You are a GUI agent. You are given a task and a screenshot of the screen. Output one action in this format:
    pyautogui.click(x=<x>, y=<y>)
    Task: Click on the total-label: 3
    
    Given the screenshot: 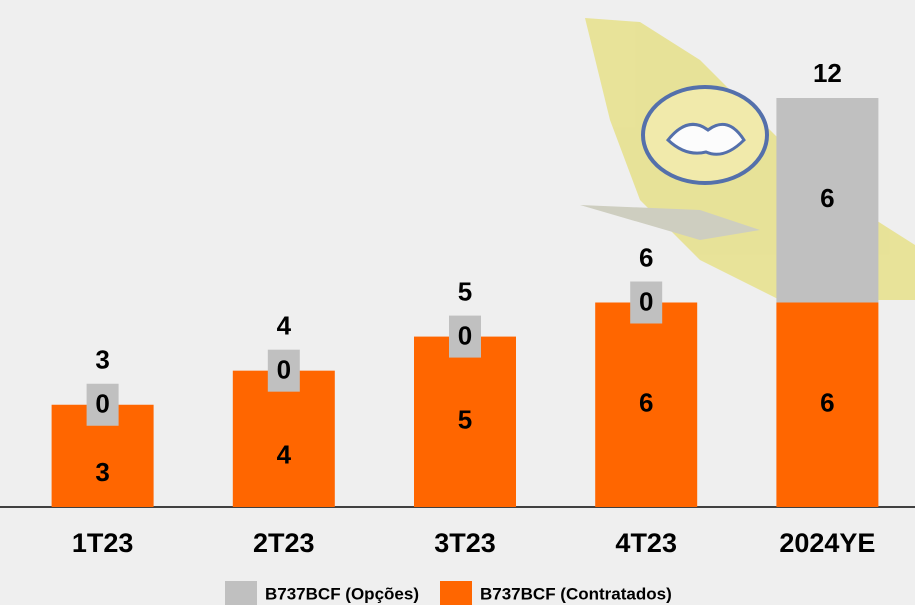 What is the action you would take?
    pyautogui.click(x=102, y=360)
    